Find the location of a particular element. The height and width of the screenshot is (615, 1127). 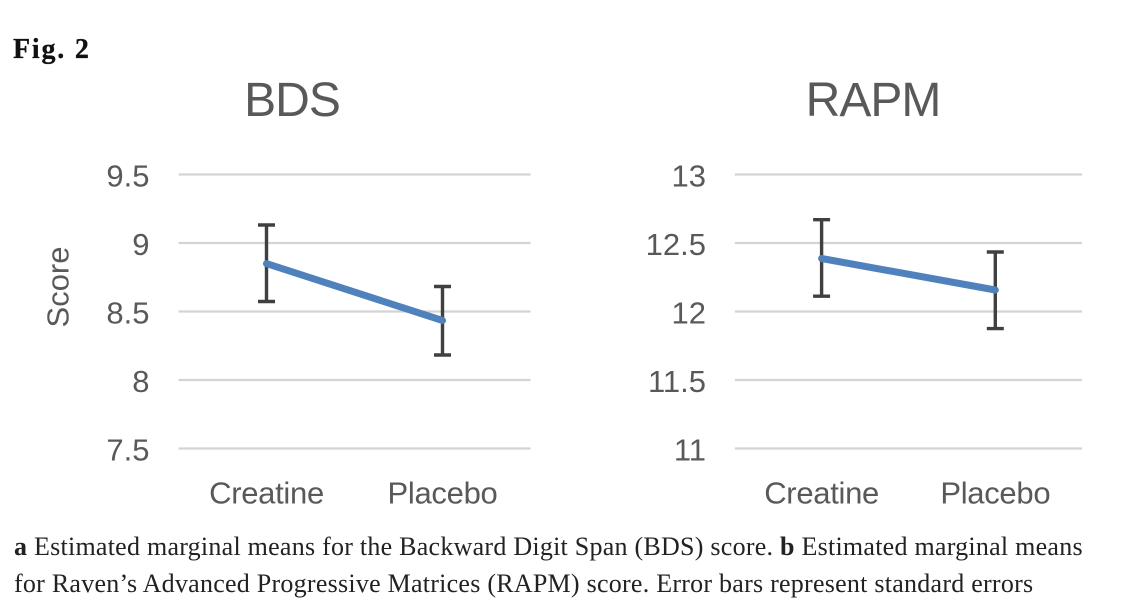

svg-text: 7.5 is located at coordinates (127, 449).